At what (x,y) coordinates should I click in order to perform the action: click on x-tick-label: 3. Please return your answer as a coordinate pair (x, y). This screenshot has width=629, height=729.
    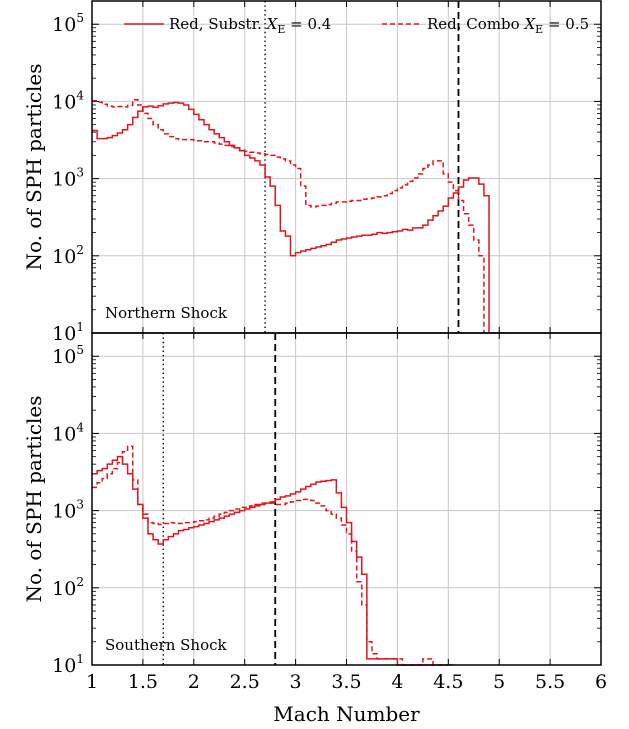
    Looking at the image, I should click on (296, 682).